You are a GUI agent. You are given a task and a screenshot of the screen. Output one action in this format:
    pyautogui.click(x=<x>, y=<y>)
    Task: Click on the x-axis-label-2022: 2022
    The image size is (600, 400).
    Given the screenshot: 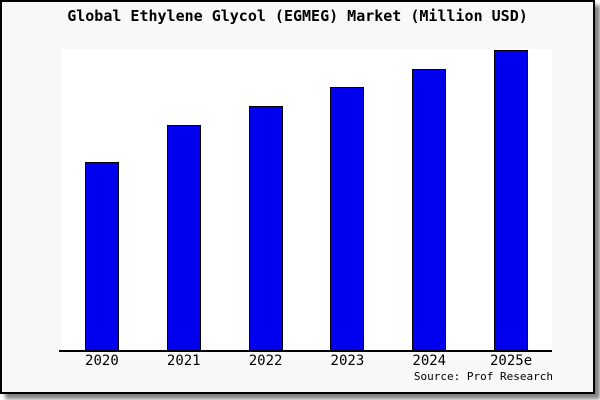 What is the action you would take?
    pyautogui.click(x=265, y=361)
    